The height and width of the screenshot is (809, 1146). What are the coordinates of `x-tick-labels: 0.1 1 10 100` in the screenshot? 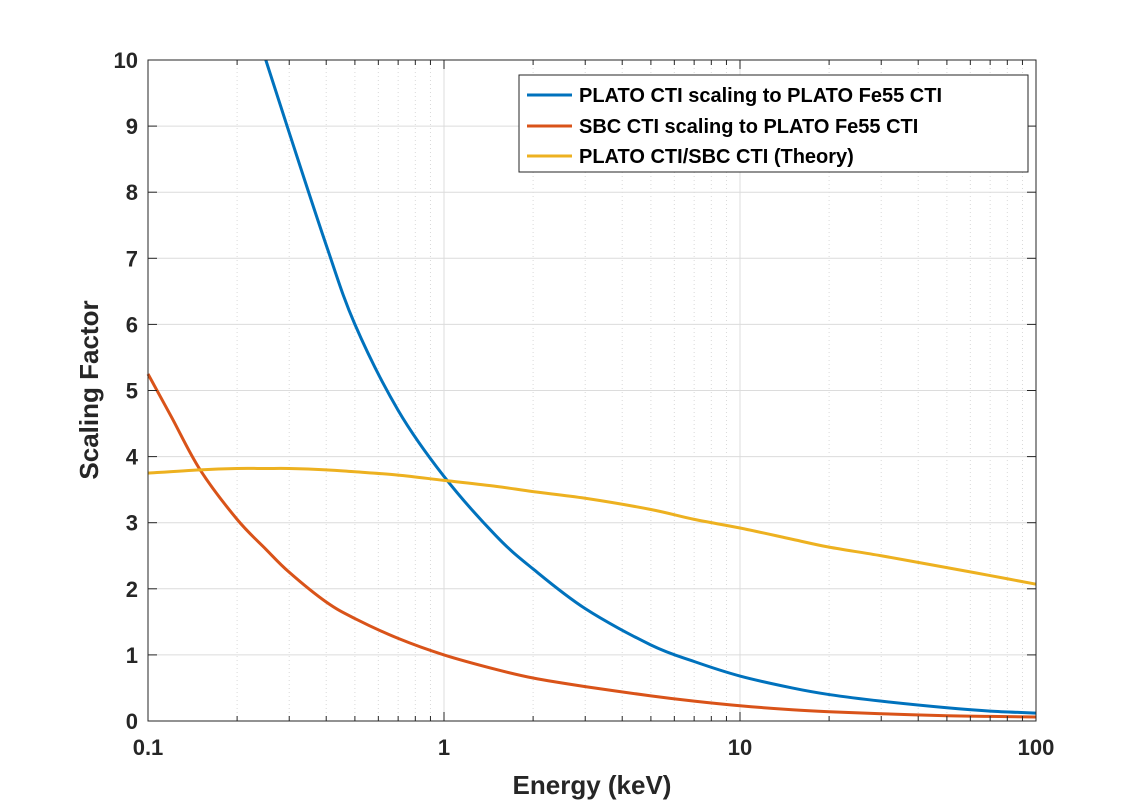 It's located at (594, 747).